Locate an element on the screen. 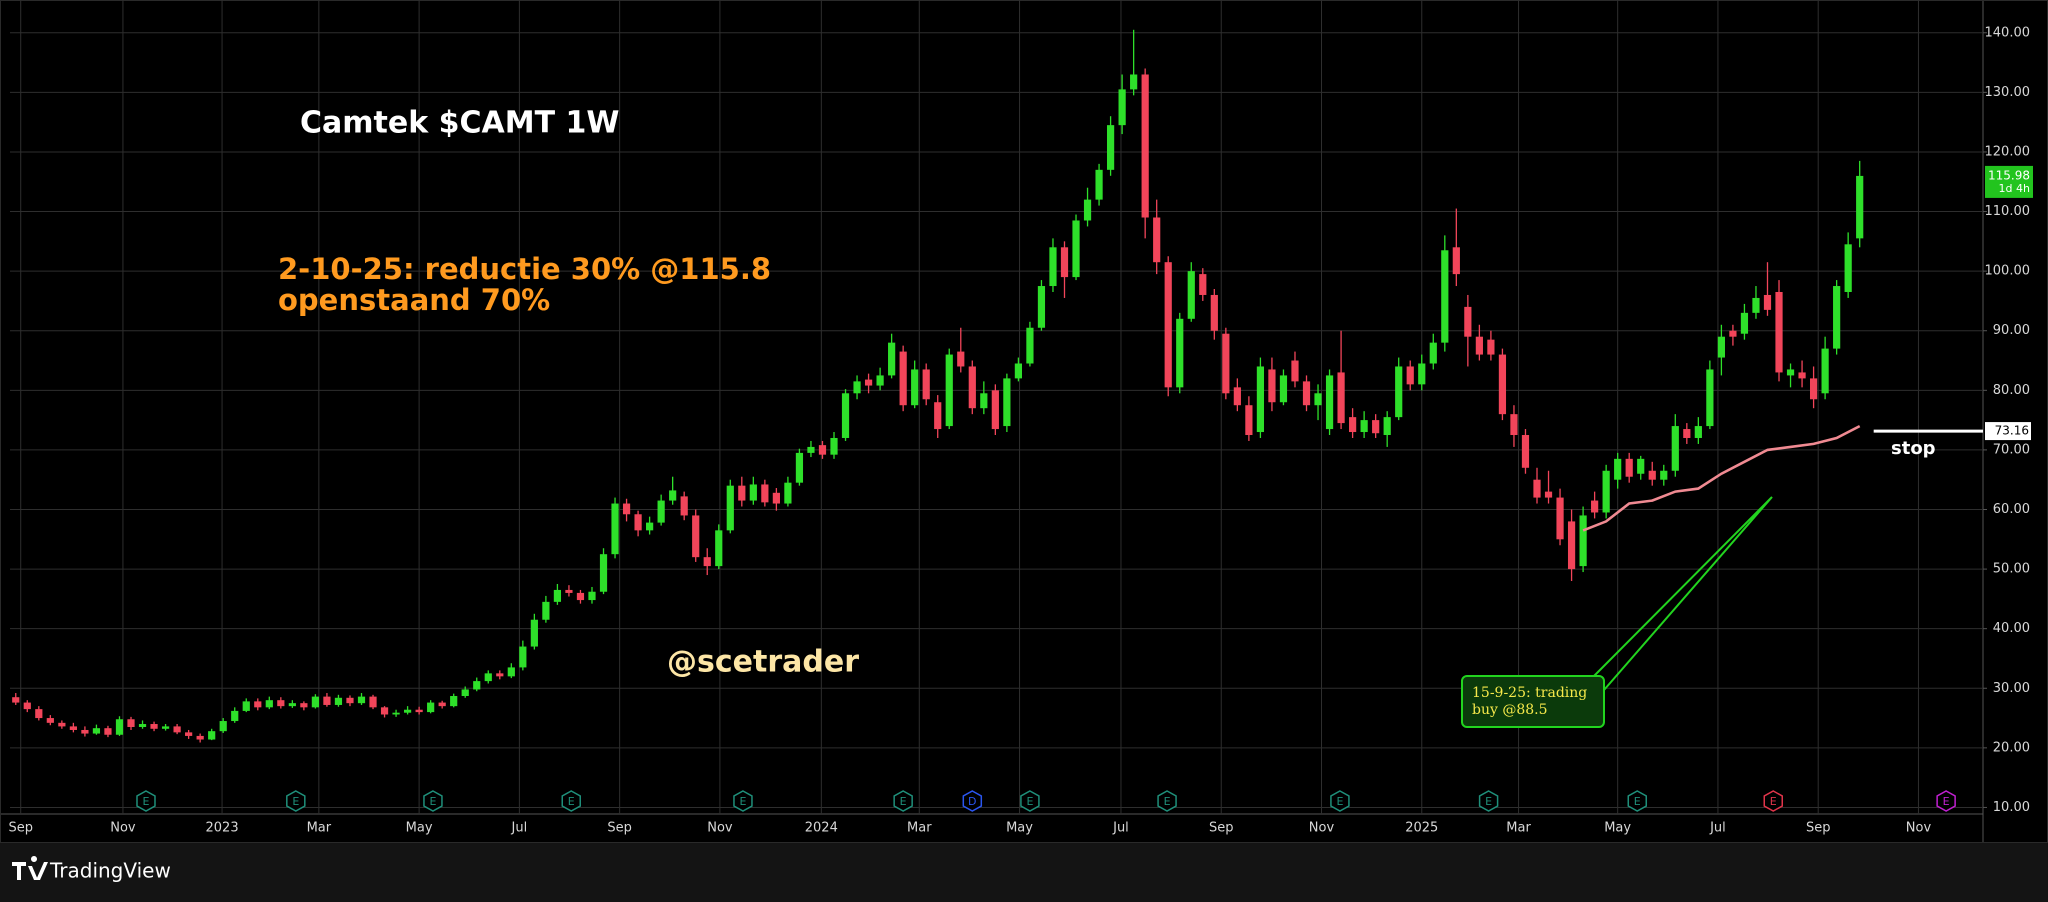  event-label: E is located at coordinates (1488, 801).